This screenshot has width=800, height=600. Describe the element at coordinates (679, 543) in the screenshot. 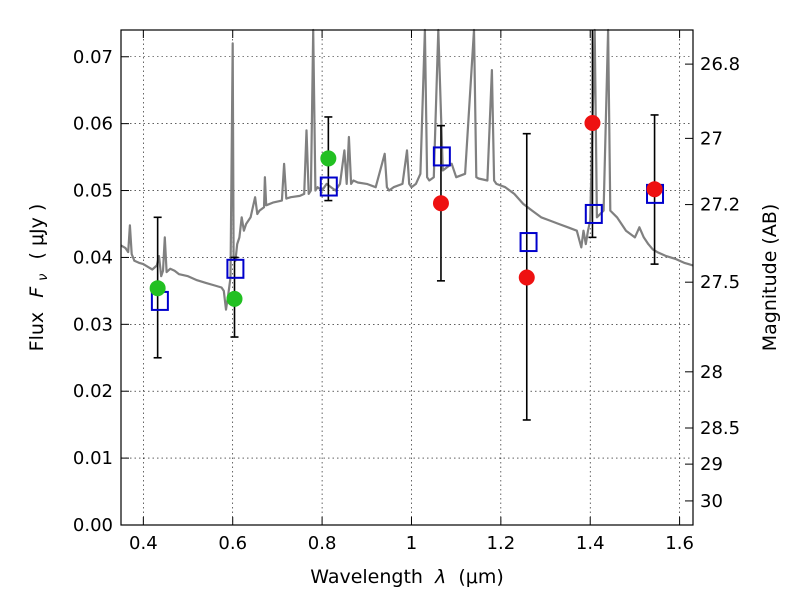

I see `x-tick-label: 1.6` at that location.